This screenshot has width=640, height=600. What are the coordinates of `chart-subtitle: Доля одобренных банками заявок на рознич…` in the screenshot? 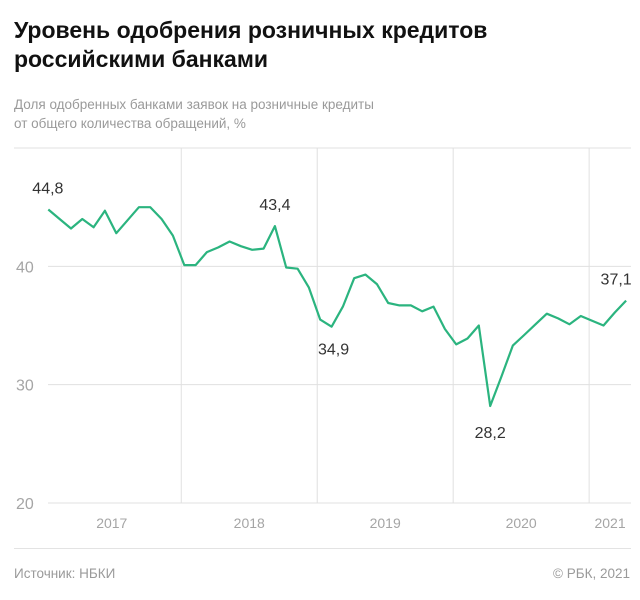 It's located at (319, 114).